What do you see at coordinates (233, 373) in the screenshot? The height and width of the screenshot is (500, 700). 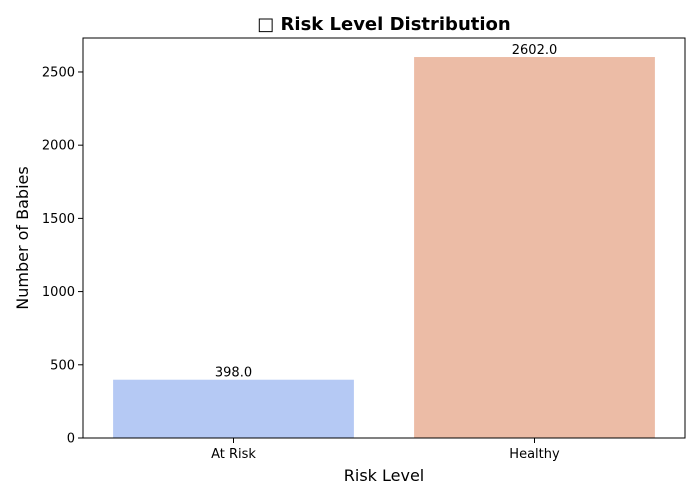 I see `data-label-at-risk: 398.0` at bounding box center [233, 373].